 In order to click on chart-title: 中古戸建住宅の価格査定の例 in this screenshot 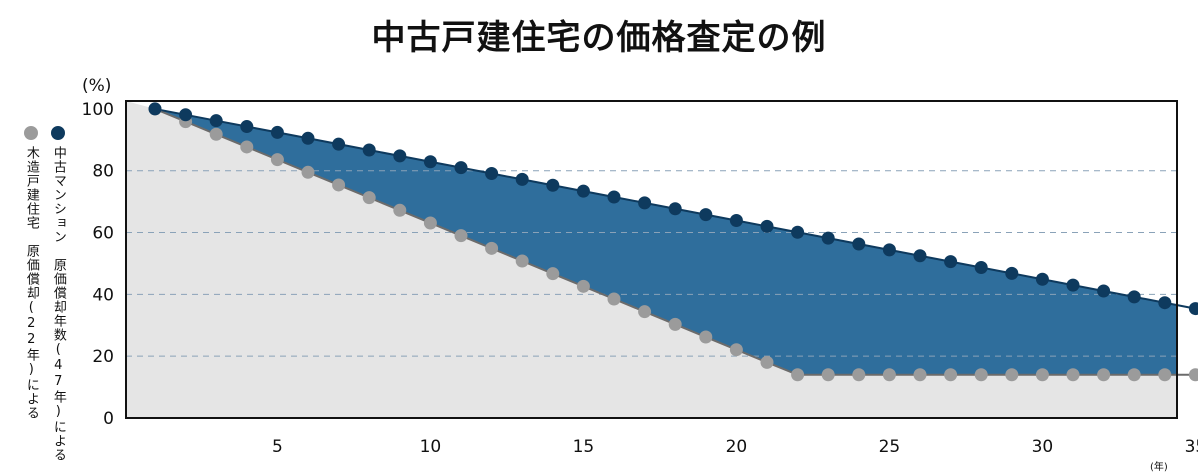, I will do `click(599, 38)`.